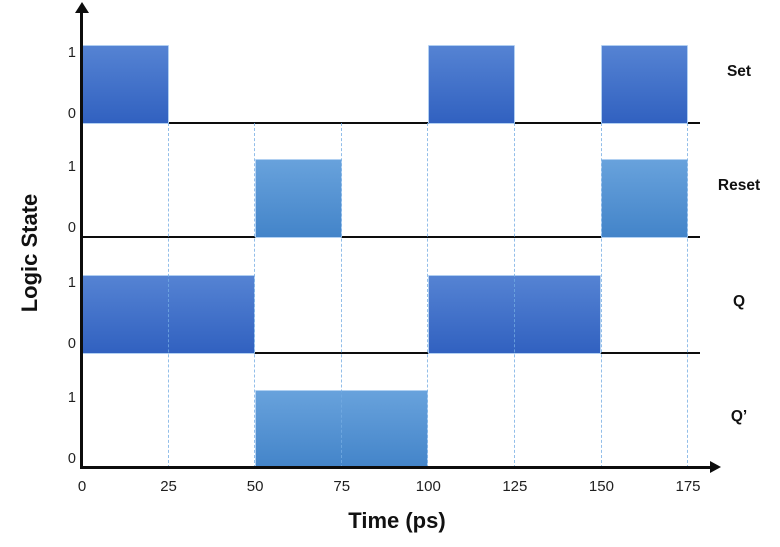 The height and width of the screenshot is (547, 780). What do you see at coordinates (688, 295) in the screenshot?
I see `gridline-175ps` at bounding box center [688, 295].